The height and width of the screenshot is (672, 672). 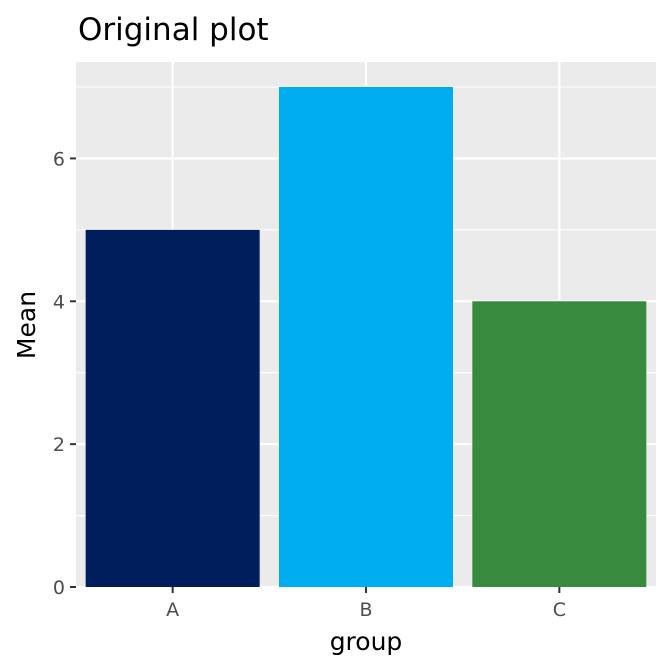 I want to click on x-axis: A B C, so click(x=366, y=604).